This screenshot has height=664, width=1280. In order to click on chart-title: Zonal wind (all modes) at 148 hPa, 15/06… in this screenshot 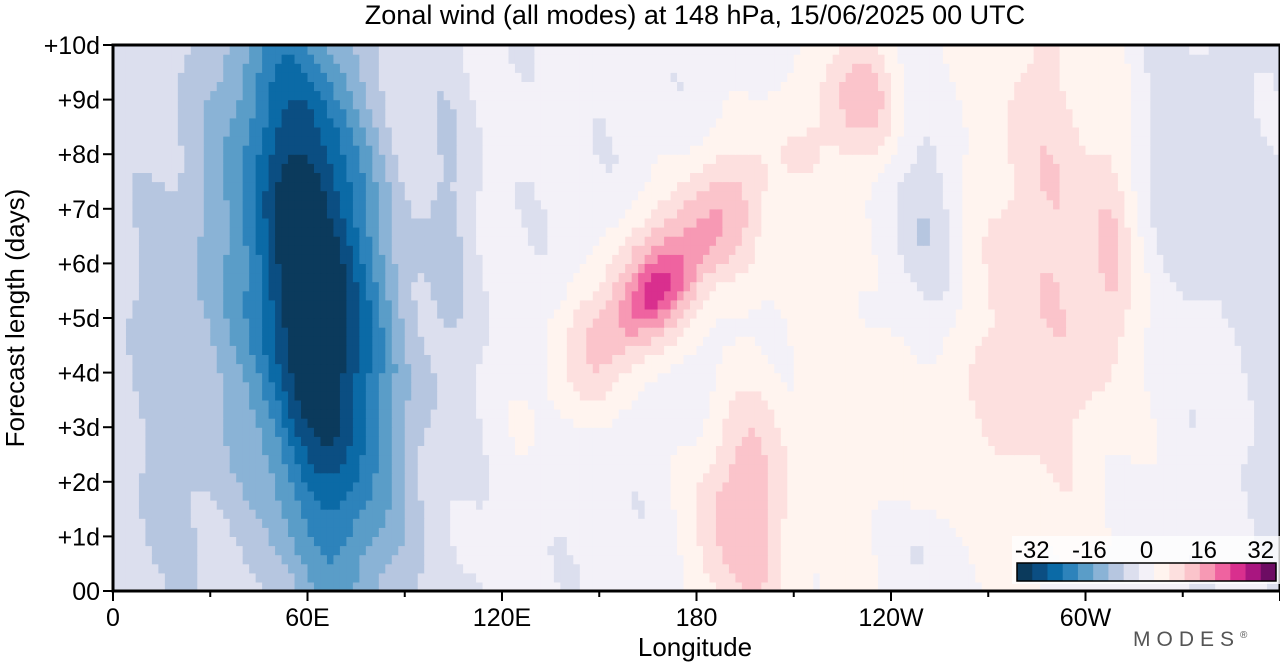, I will do `click(695, 15)`.